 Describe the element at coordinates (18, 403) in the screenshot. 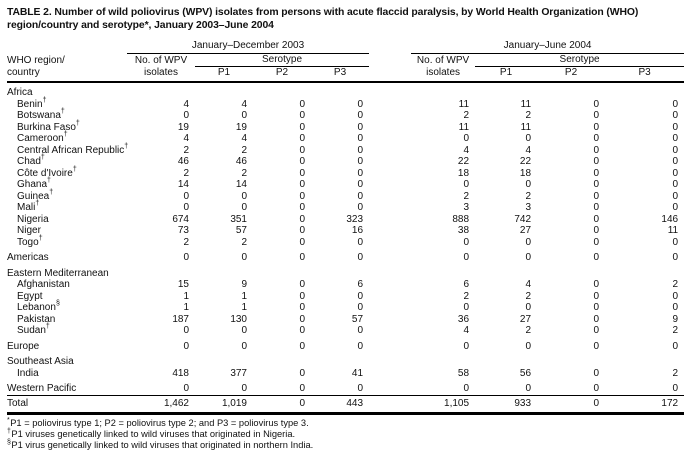

I see `row-label-text: Total` at that location.